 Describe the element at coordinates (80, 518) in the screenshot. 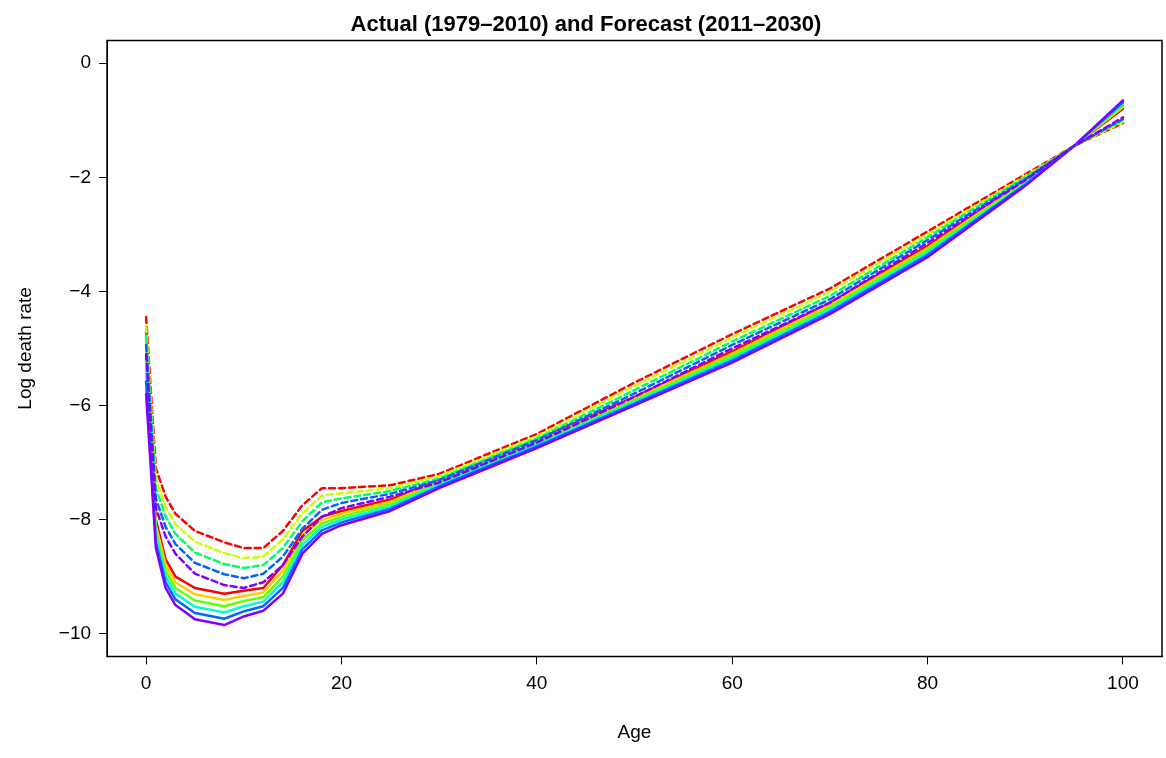

I see `y-tick-label: −8` at that location.